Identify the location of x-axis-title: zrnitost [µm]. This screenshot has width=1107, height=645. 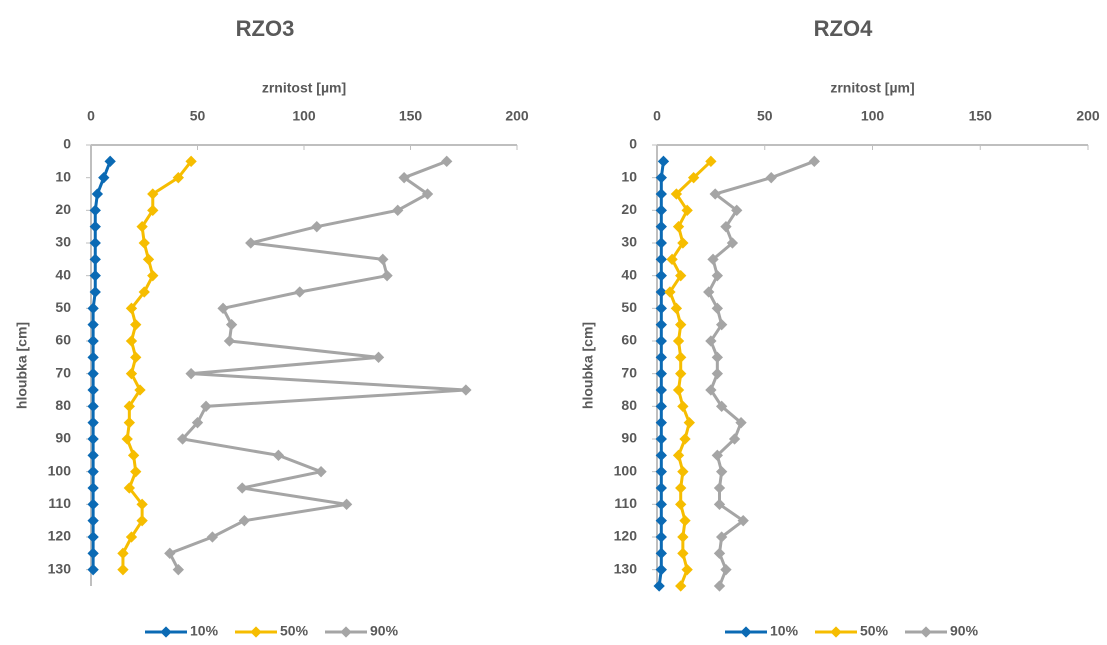
(304, 88).